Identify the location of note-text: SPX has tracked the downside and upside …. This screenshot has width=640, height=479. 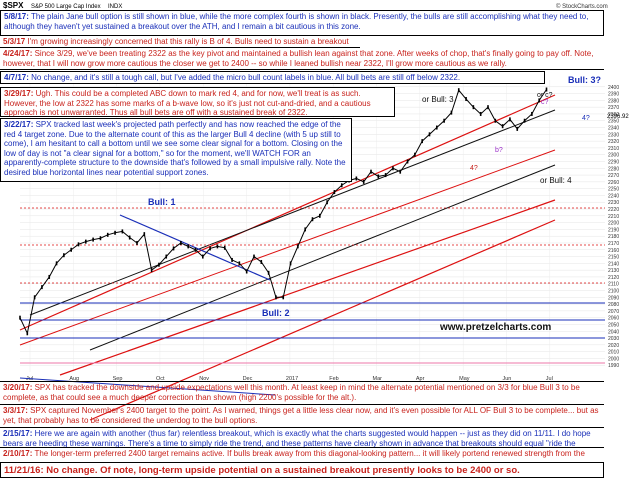
(291, 392).